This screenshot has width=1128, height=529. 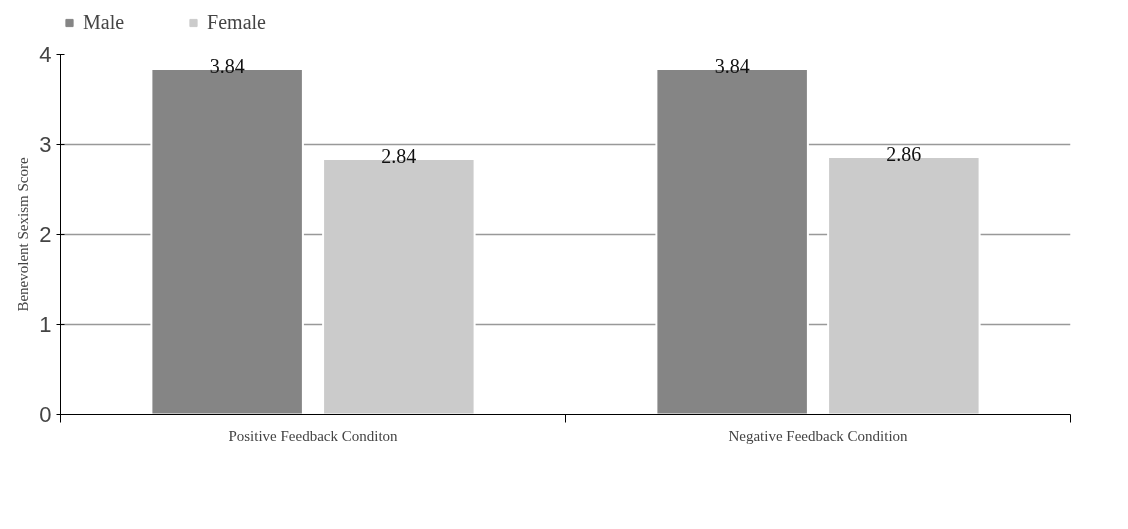 What do you see at coordinates (818, 435) in the screenshot?
I see `x-tick-label: Negative Feedback Condition` at bounding box center [818, 435].